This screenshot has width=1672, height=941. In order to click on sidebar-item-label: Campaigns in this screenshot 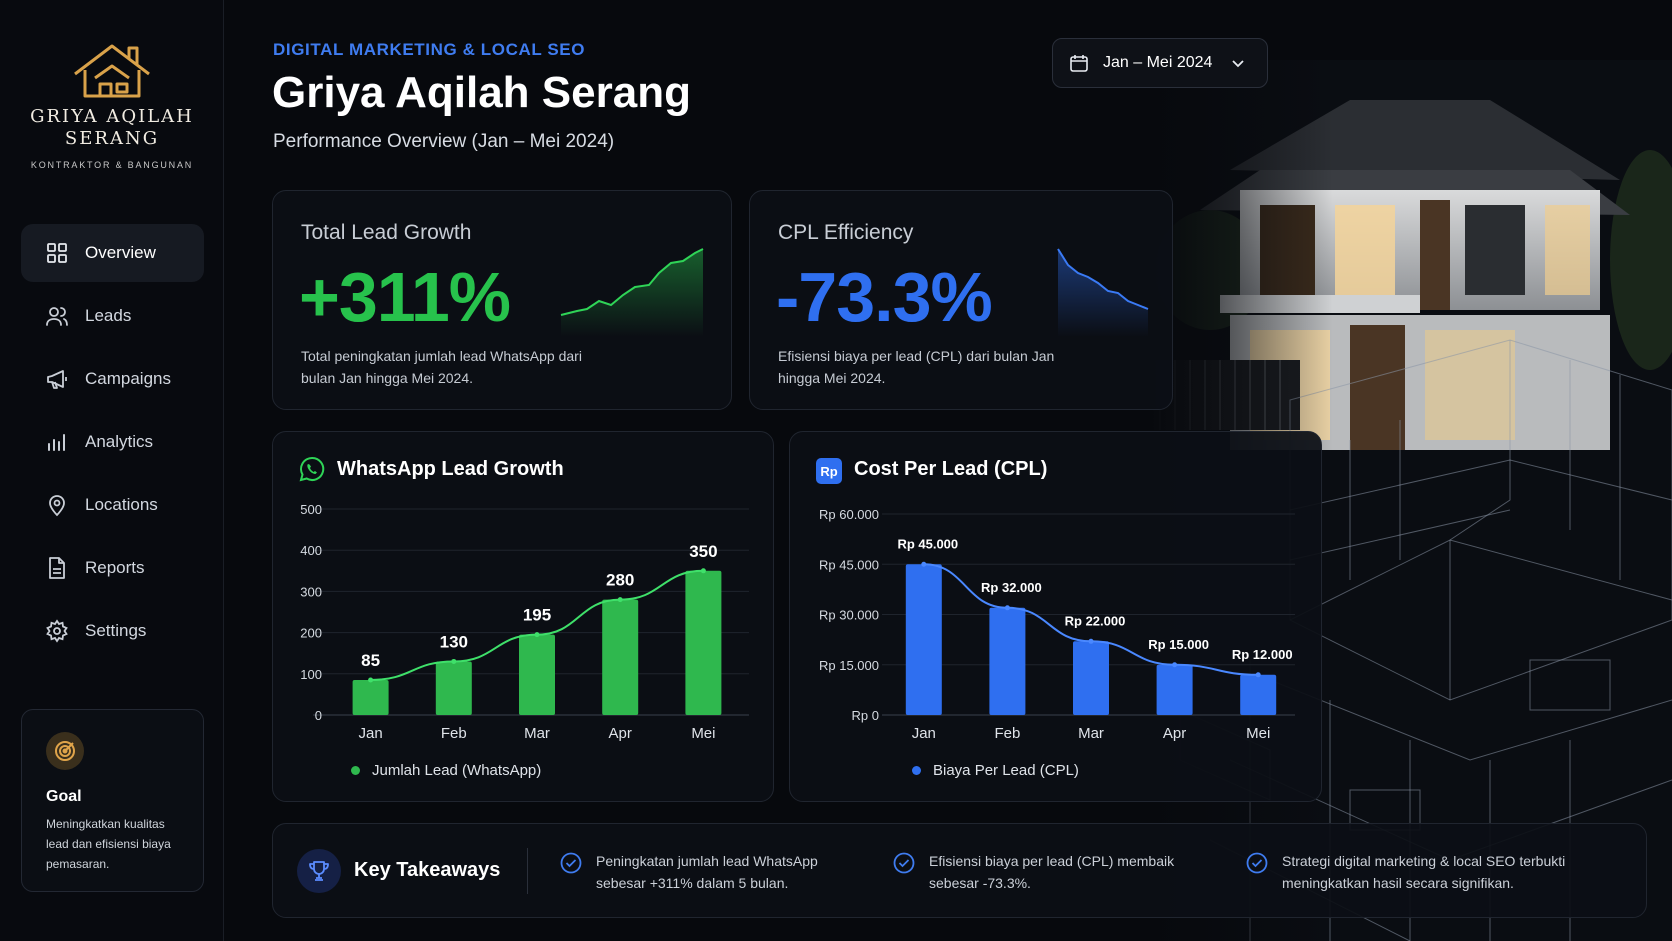, I will do `click(128, 378)`.